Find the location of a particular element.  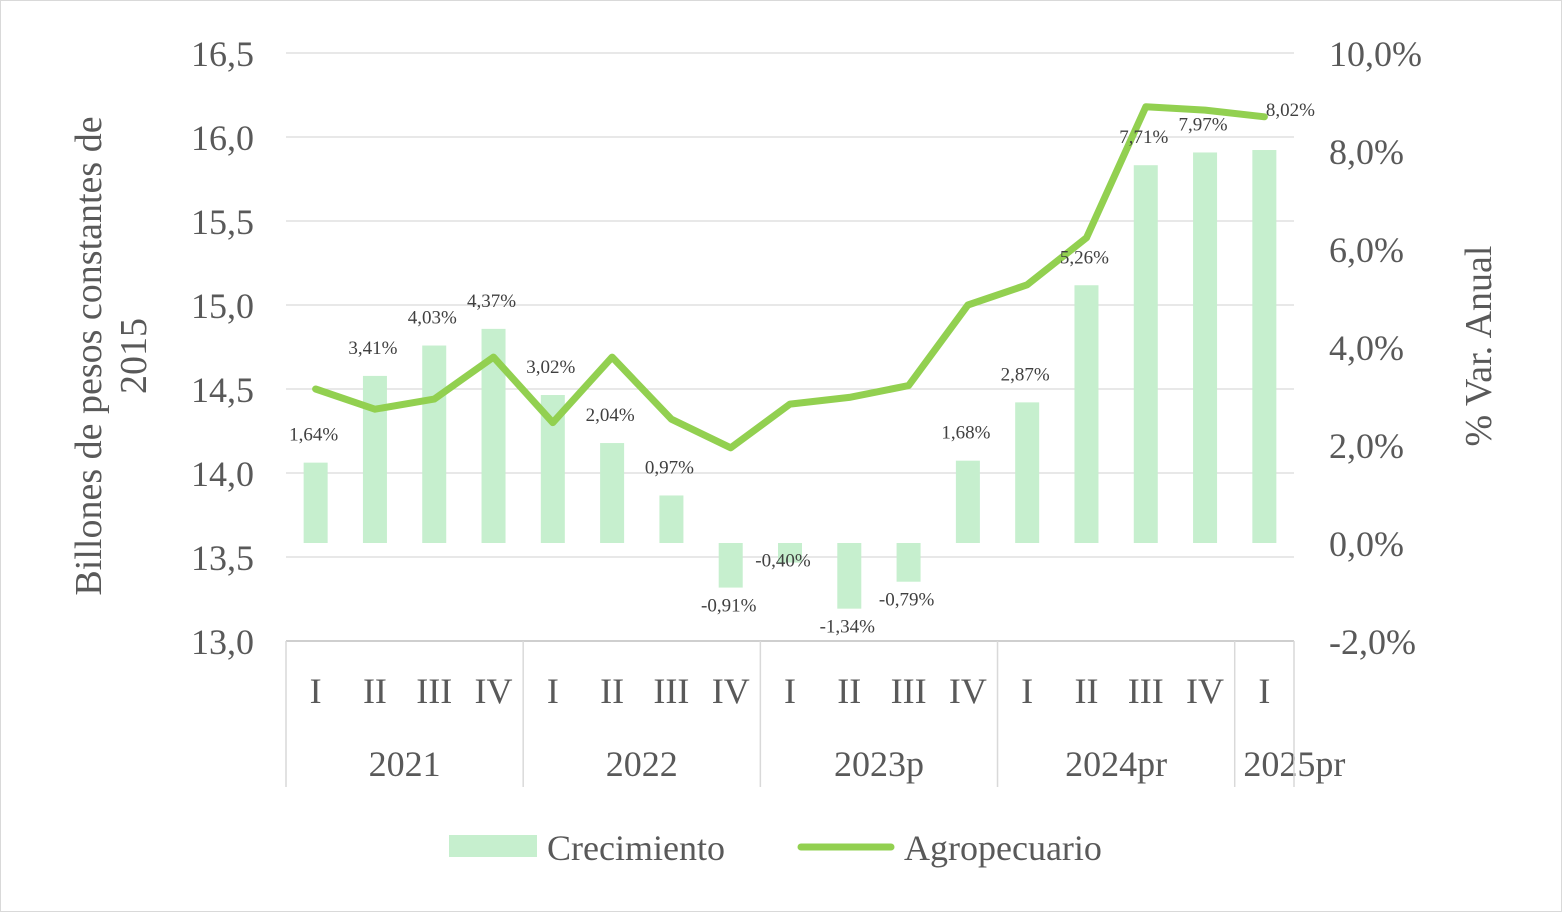

y-left-tick-label: 14,0 is located at coordinates (222, 474).